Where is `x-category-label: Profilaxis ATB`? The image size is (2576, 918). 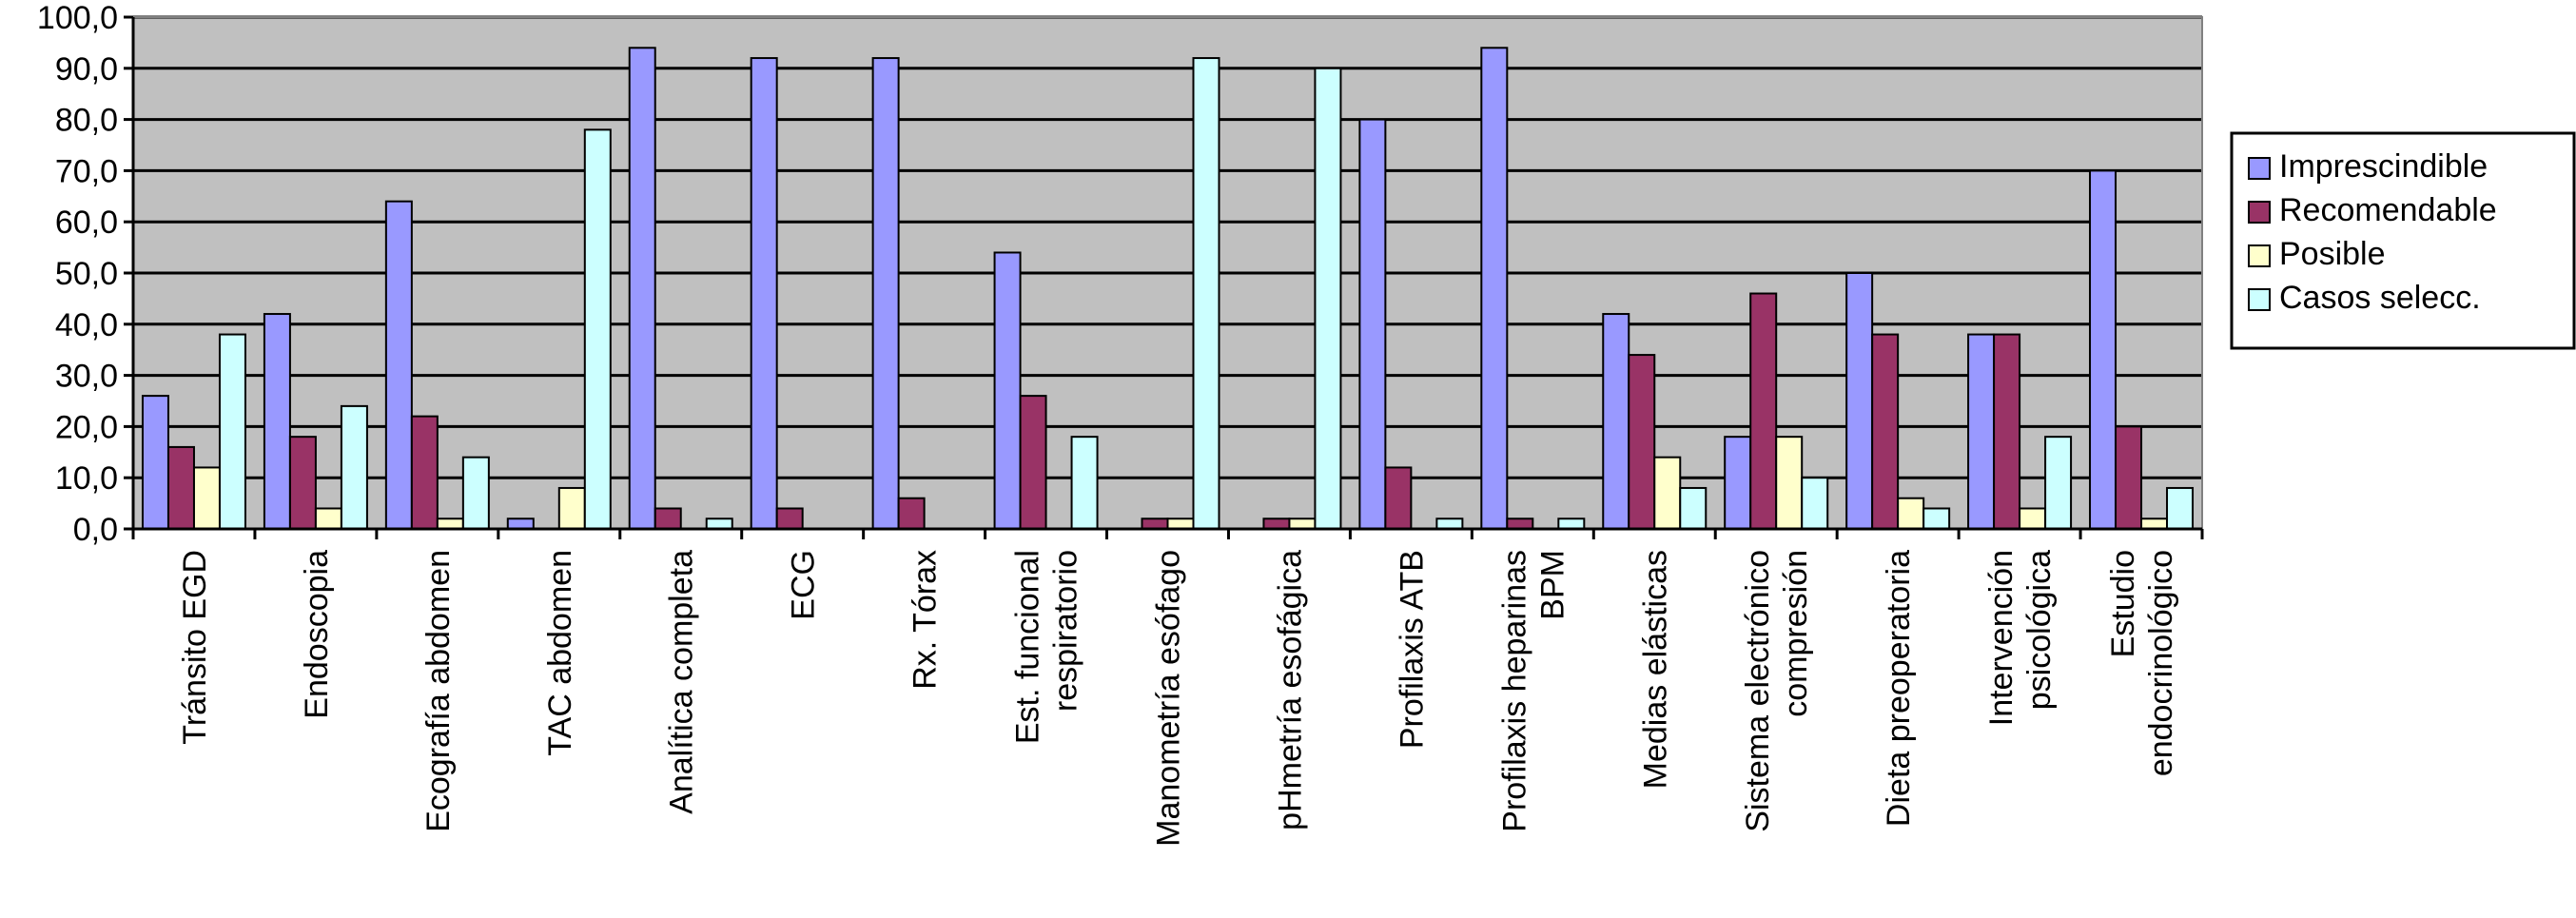
x-category-label: Profilaxis ATB is located at coordinates (1412, 649).